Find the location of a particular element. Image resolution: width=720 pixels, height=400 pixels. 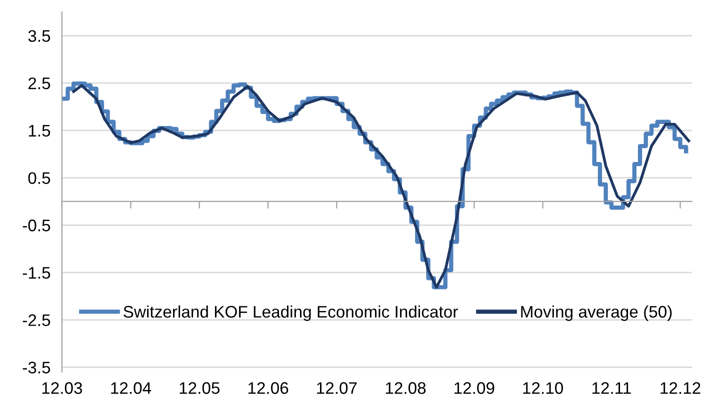

x-tick-label: 12.08 is located at coordinates (406, 388).